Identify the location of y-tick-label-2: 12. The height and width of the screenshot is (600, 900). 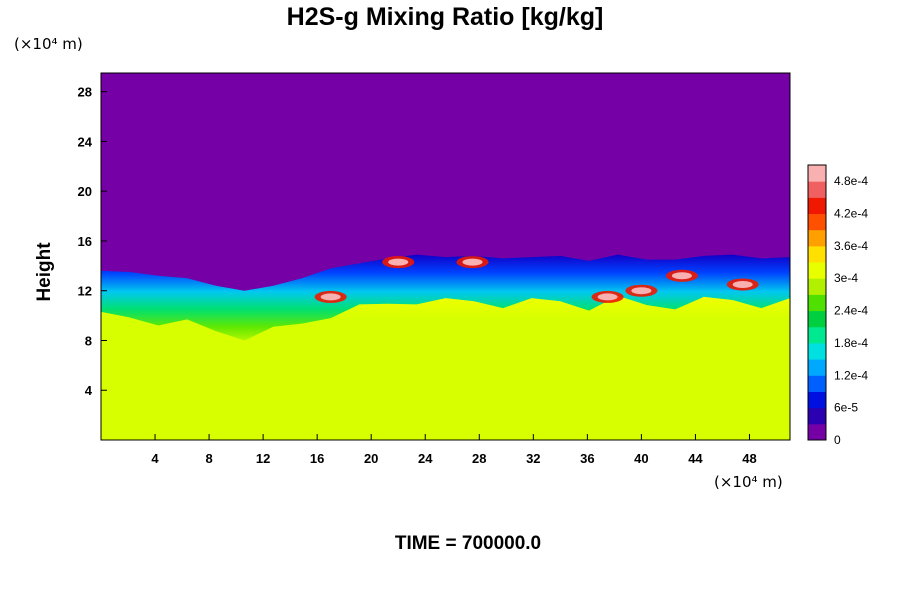
(85, 291).